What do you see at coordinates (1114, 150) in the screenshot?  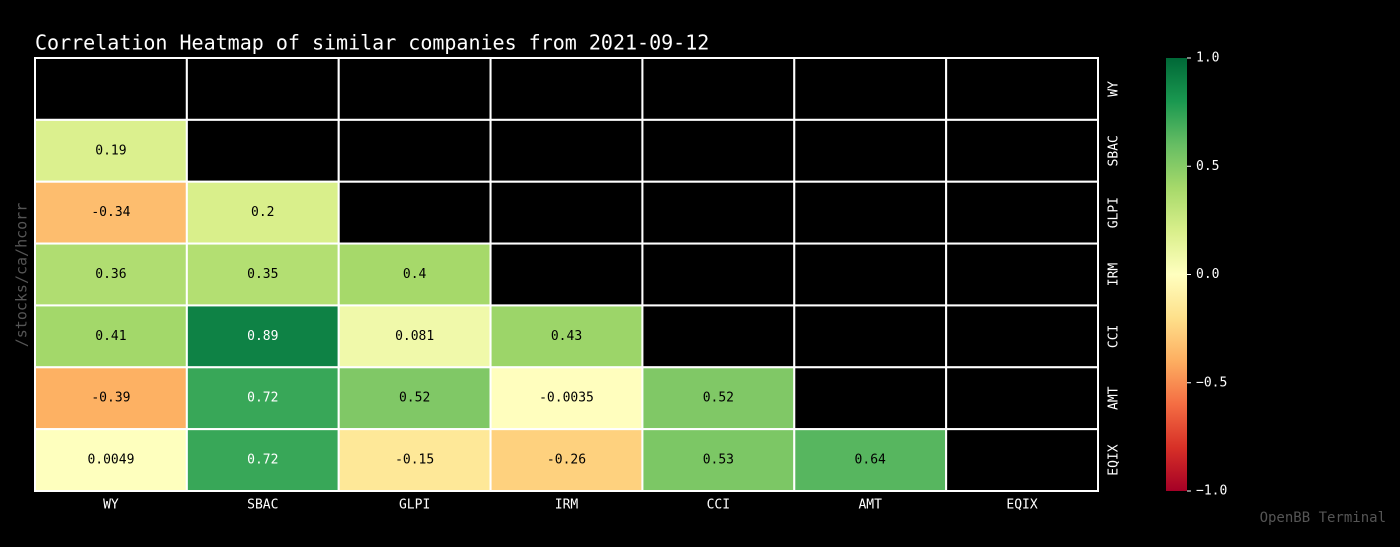 I see `y-tick-label: SBAC` at bounding box center [1114, 150].